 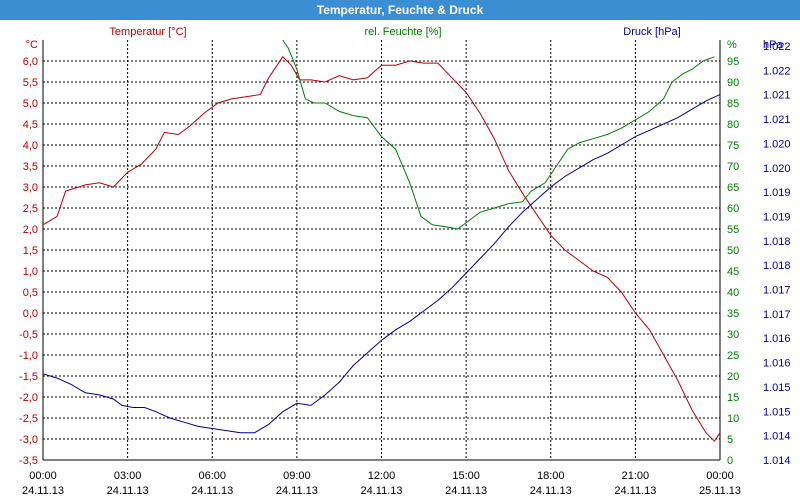 What do you see at coordinates (28, 419) in the screenshot?
I see `y-tick-label-temperature: -2,5` at bounding box center [28, 419].